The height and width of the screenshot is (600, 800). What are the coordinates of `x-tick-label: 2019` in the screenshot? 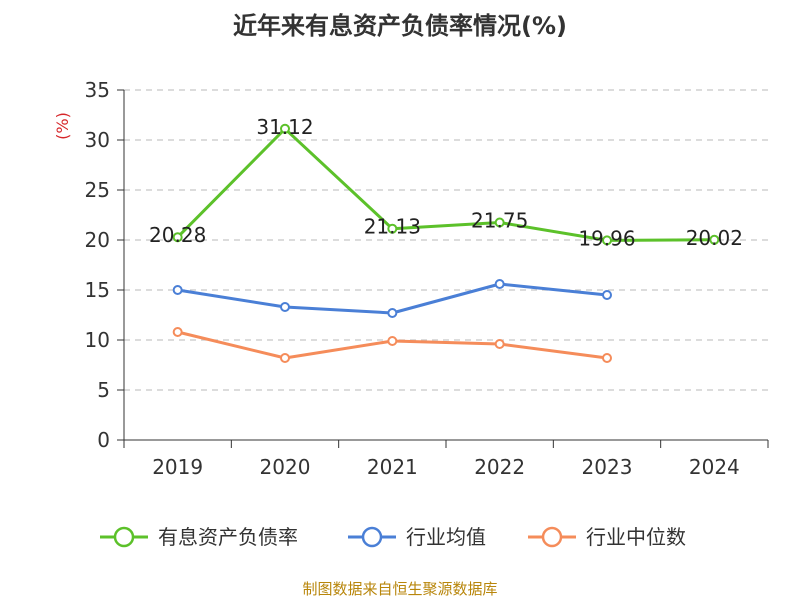 It's located at (177, 467).